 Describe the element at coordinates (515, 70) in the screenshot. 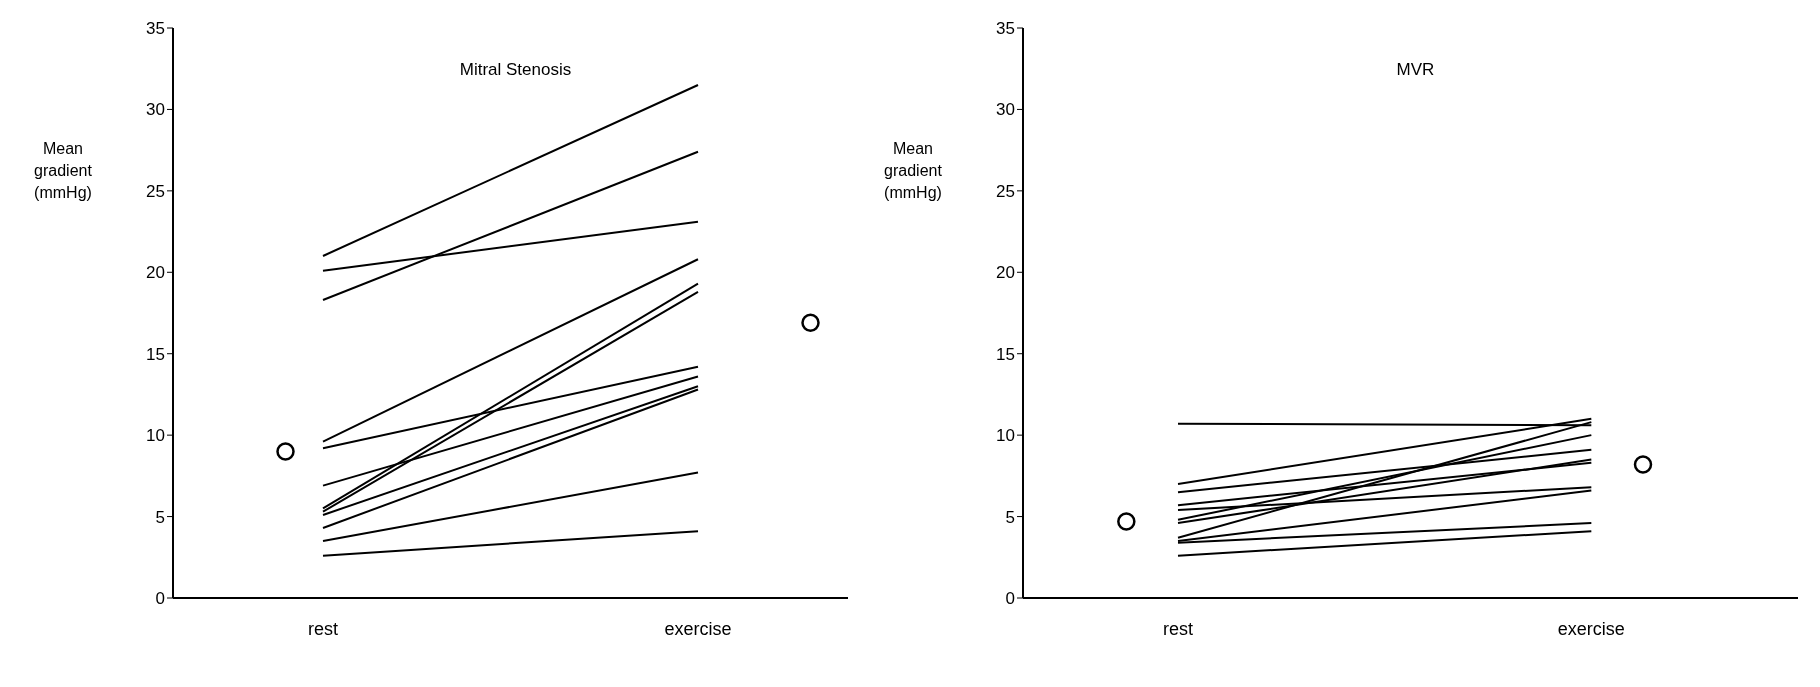

I see `text: Mitral Stenosis` at that location.